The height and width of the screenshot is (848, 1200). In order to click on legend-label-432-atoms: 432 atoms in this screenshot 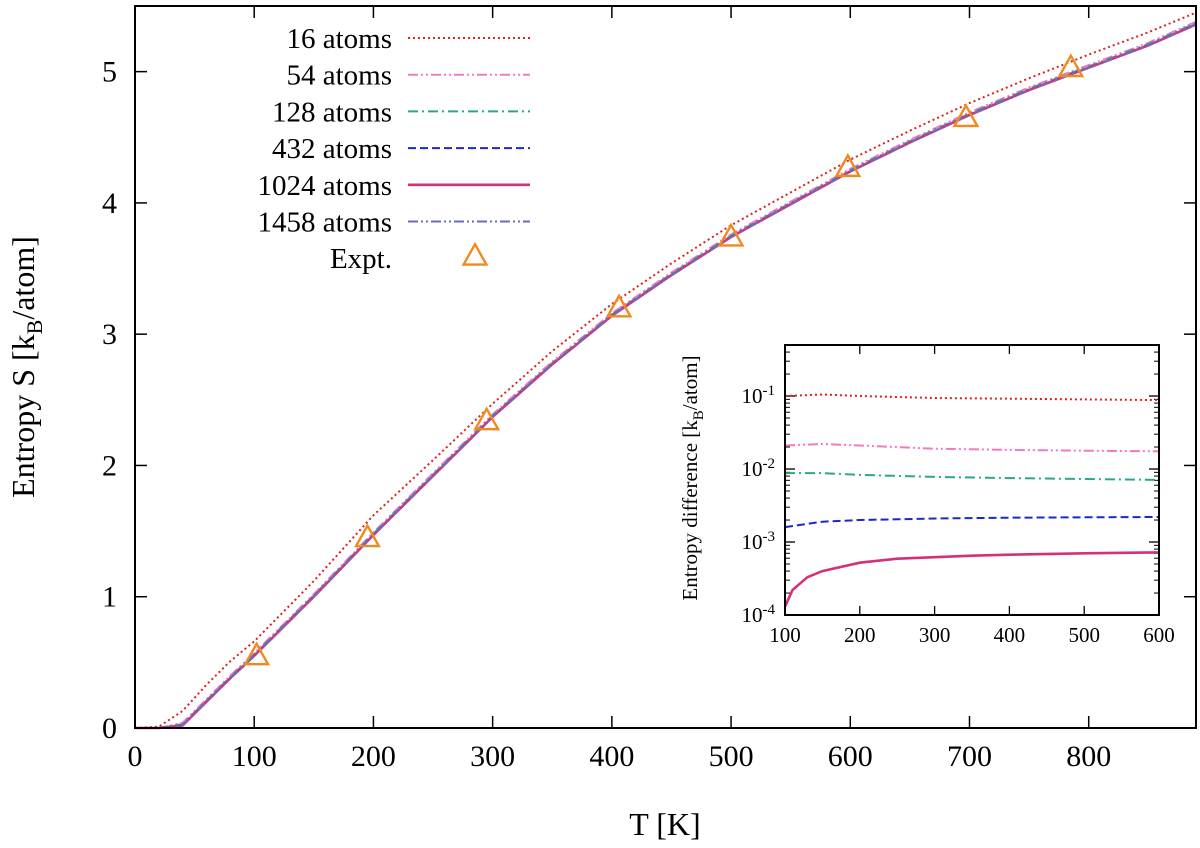, I will do `click(332, 149)`.